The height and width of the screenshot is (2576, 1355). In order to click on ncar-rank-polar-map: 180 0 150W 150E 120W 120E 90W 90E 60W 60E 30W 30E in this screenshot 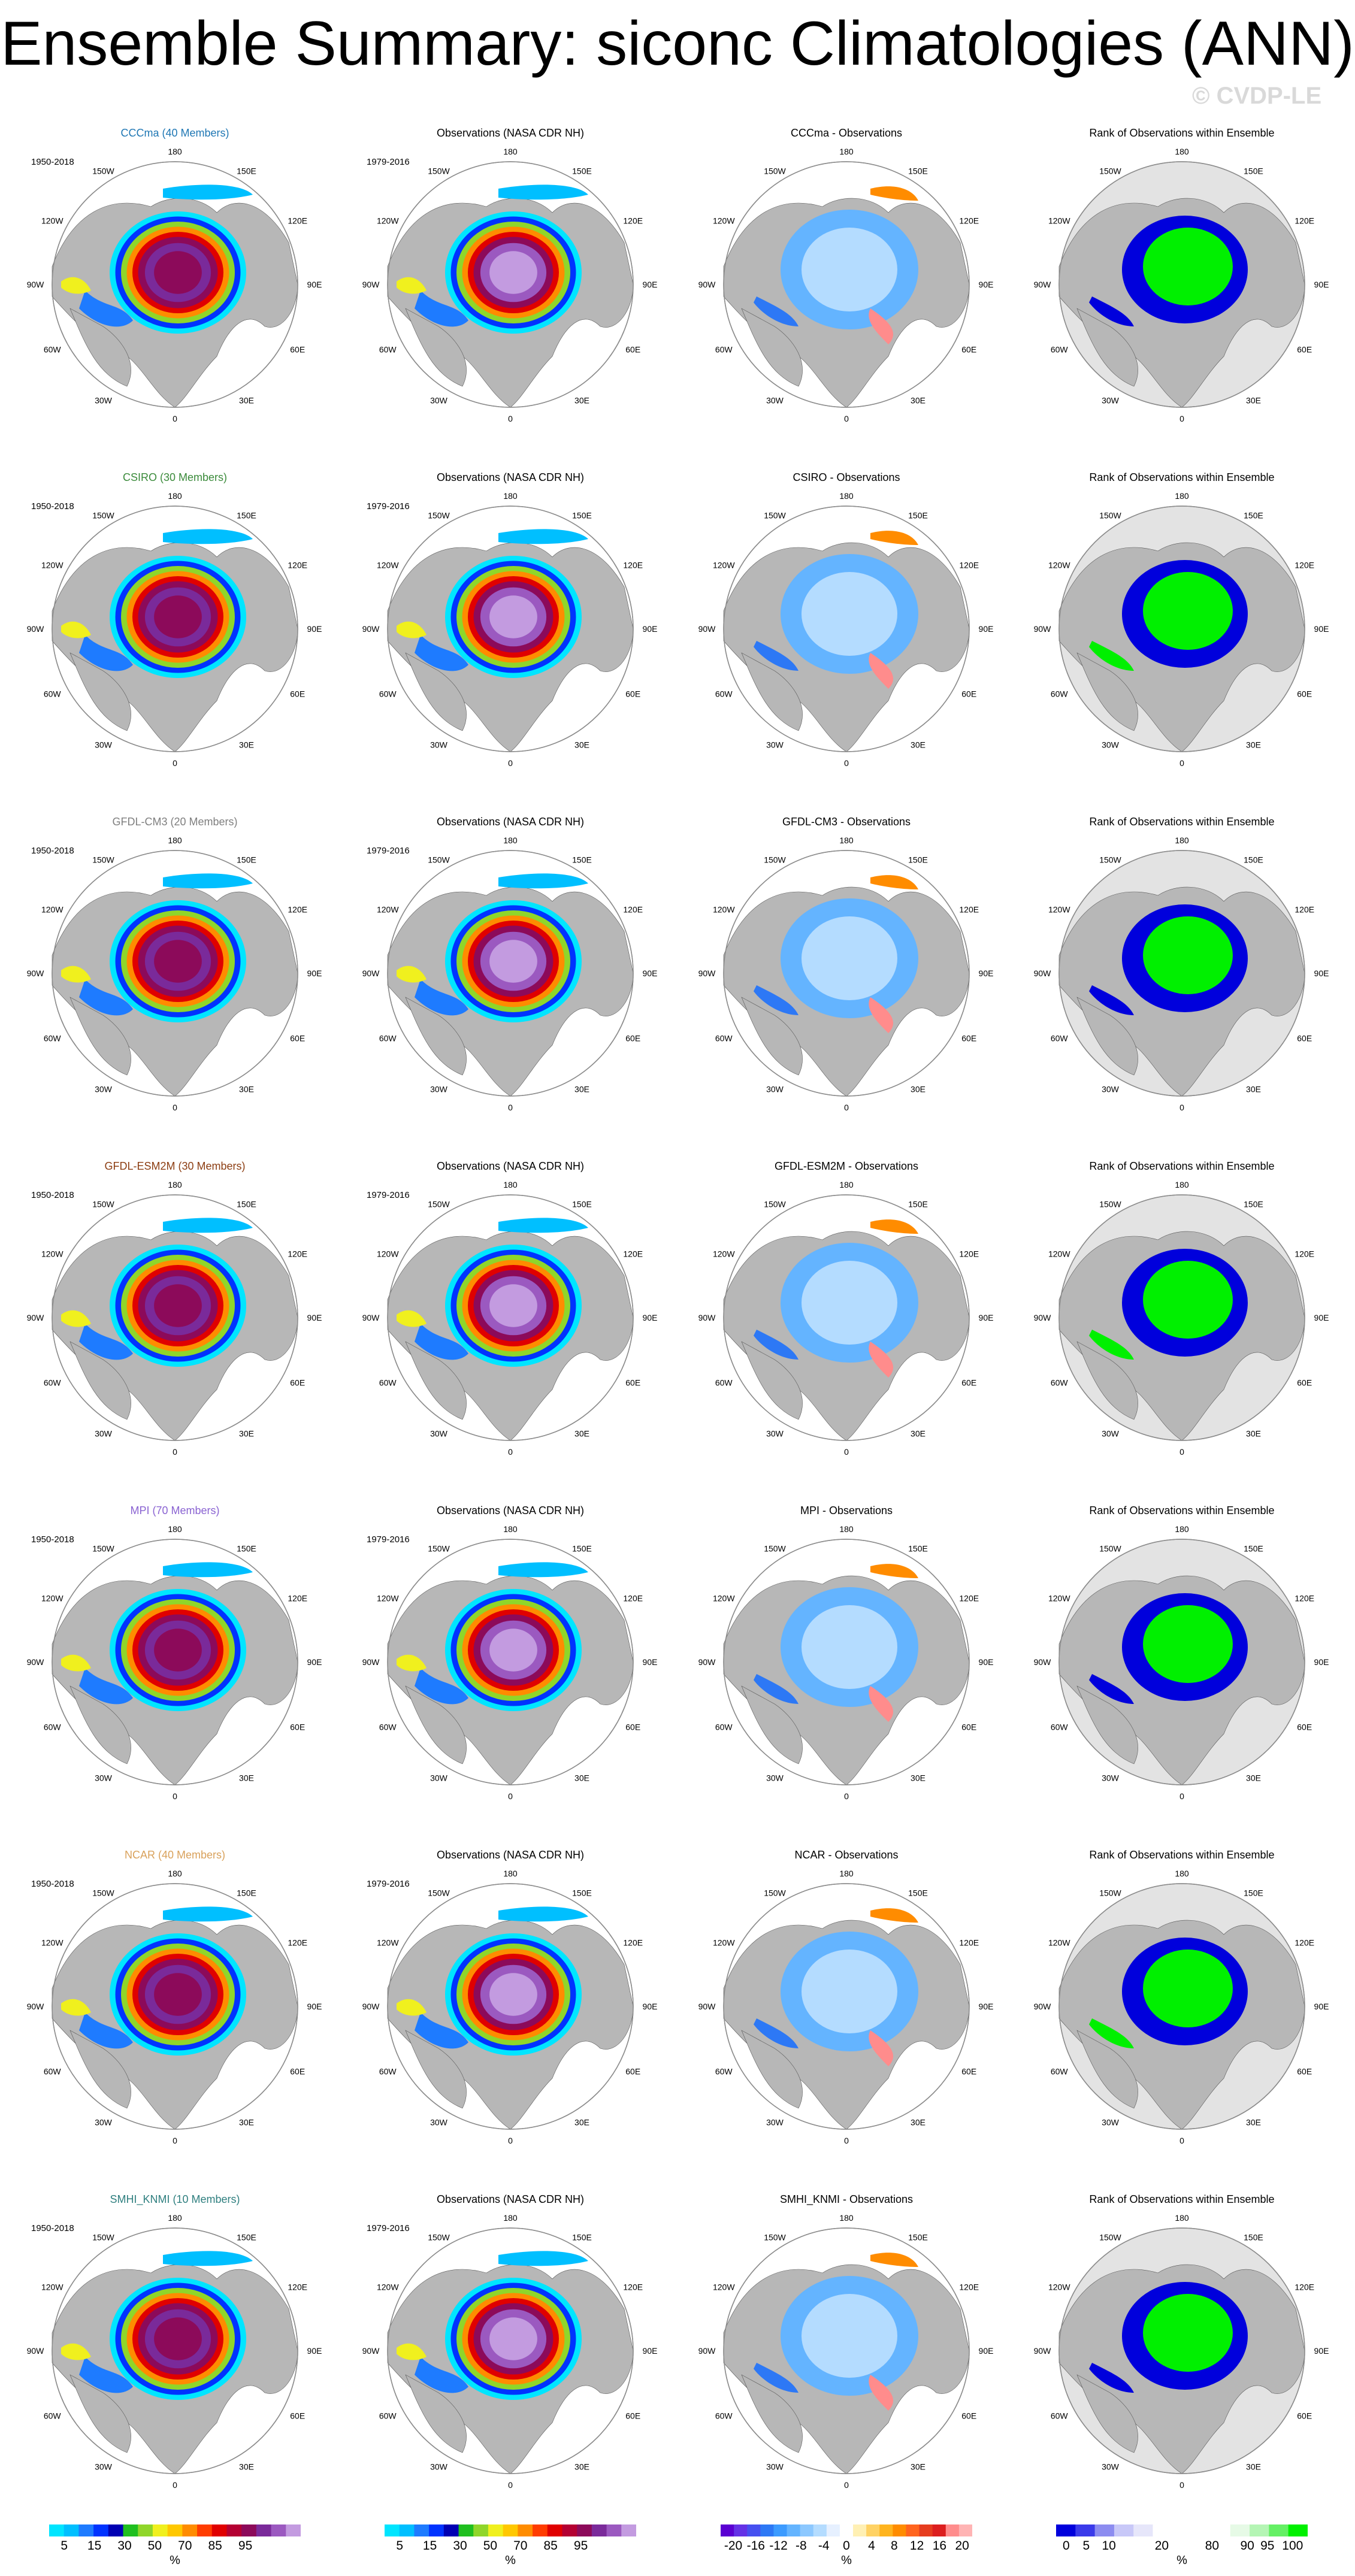, I will do `click(1181, 2007)`.